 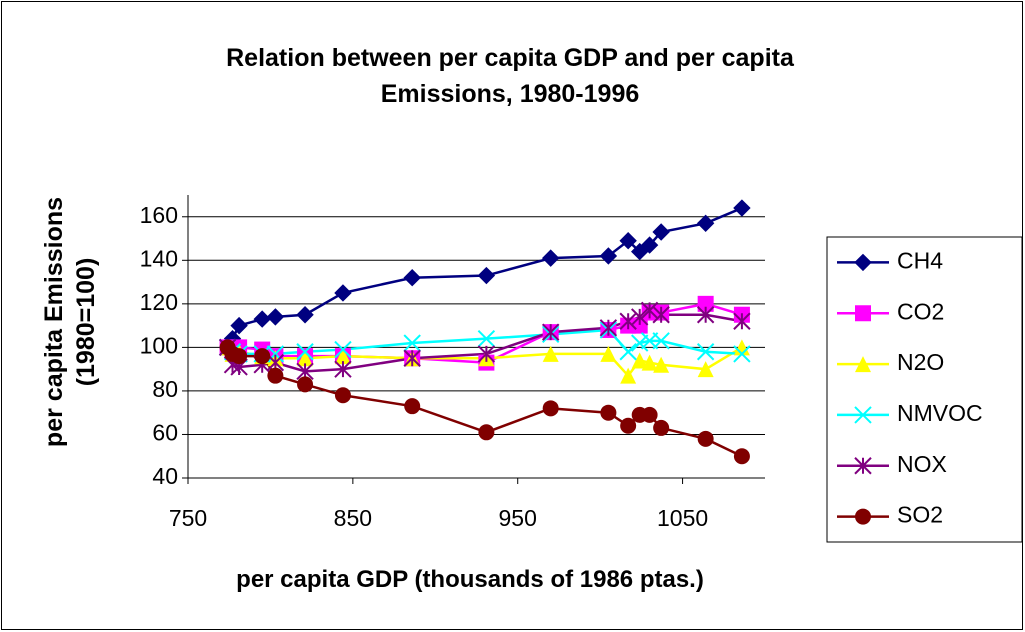 I want to click on legend-box, so click(x=924, y=389).